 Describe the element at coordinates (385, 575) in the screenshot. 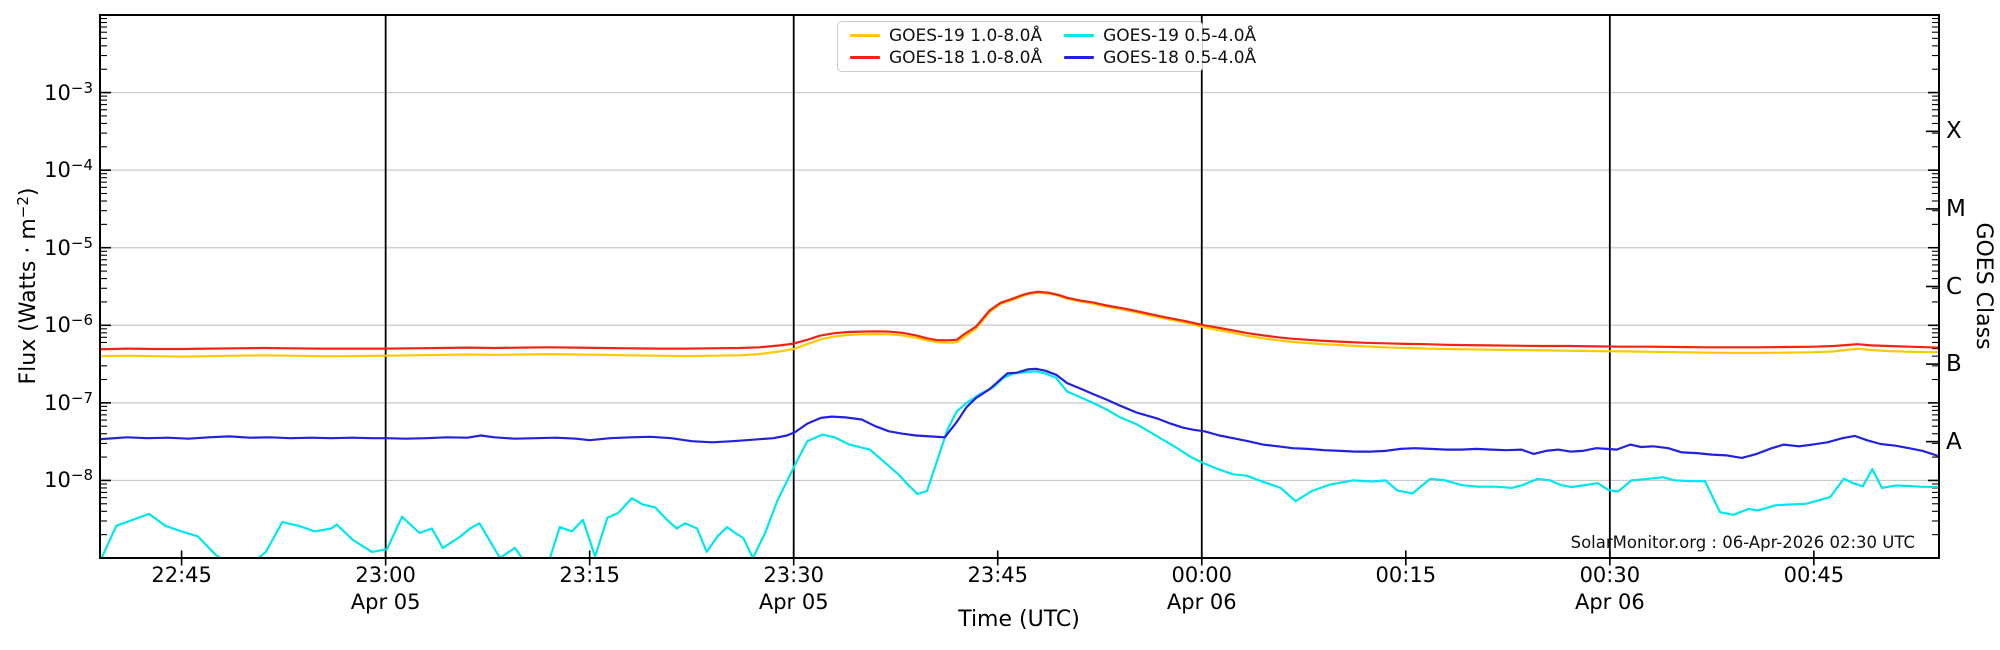

I see `x-tick-label: 23:00` at that location.